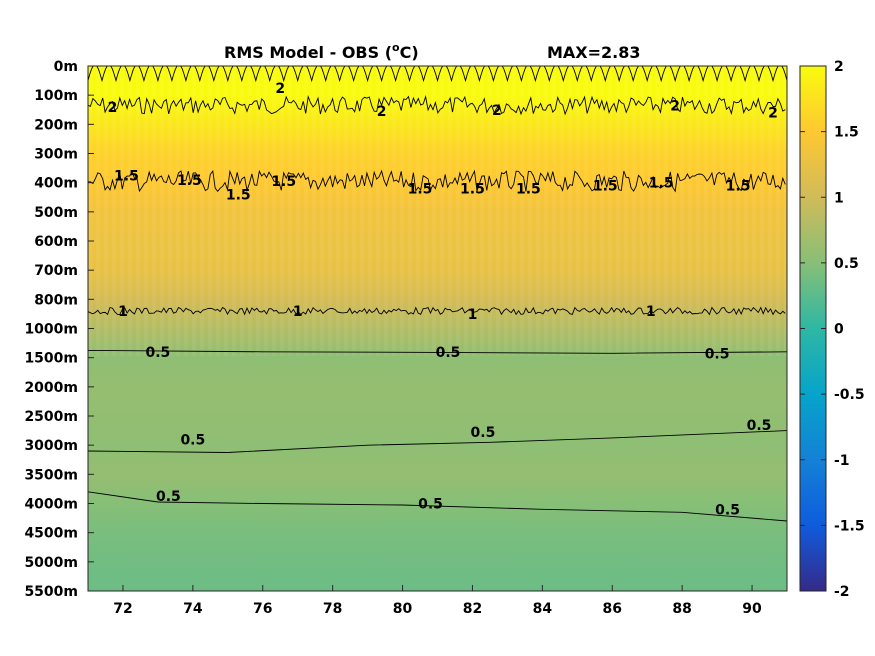 This screenshot has height=656, width=875. I want to click on colorbar-tick-label: 1, so click(839, 198).